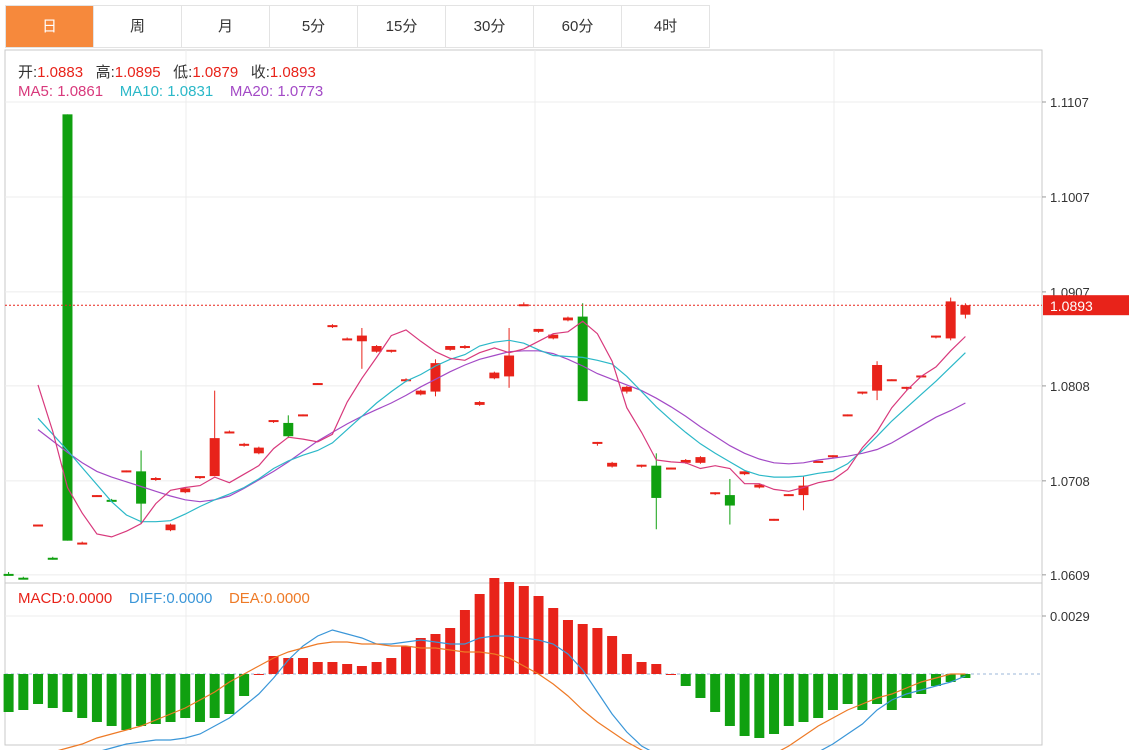  I want to click on tab-0: 日, so click(50, 26).